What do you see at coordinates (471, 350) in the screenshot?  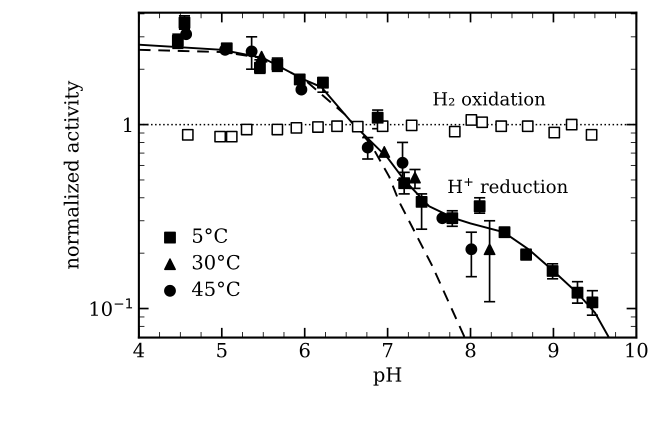 I see `x-tick-label: 8` at bounding box center [471, 350].